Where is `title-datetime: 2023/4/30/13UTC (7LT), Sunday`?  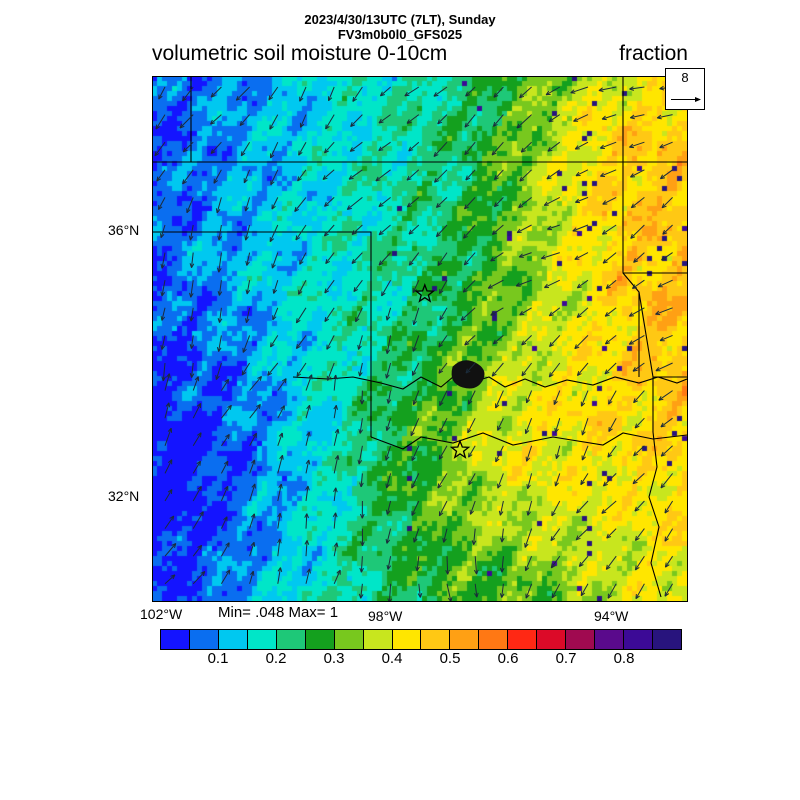 title-datetime: 2023/4/30/13UTC (7LT), Sunday is located at coordinates (400, 19).